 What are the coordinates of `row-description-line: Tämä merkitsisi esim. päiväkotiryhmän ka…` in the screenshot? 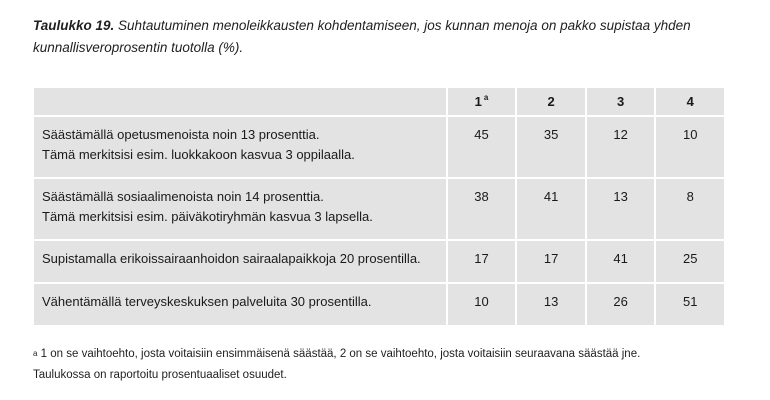 It's located at (207, 216).